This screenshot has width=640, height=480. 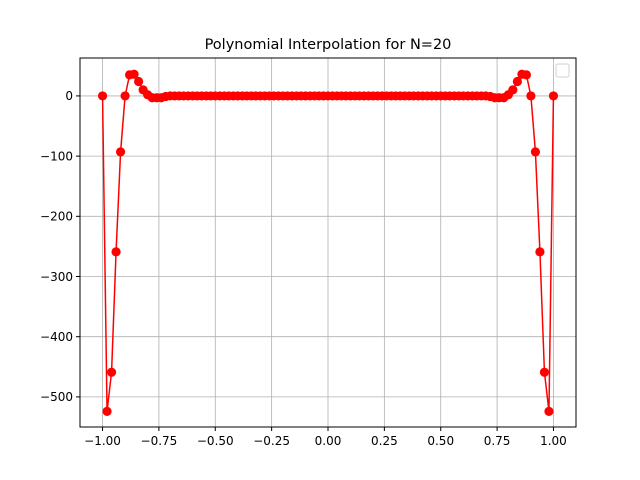 I want to click on y-tick-label: −200, so click(x=56, y=217).